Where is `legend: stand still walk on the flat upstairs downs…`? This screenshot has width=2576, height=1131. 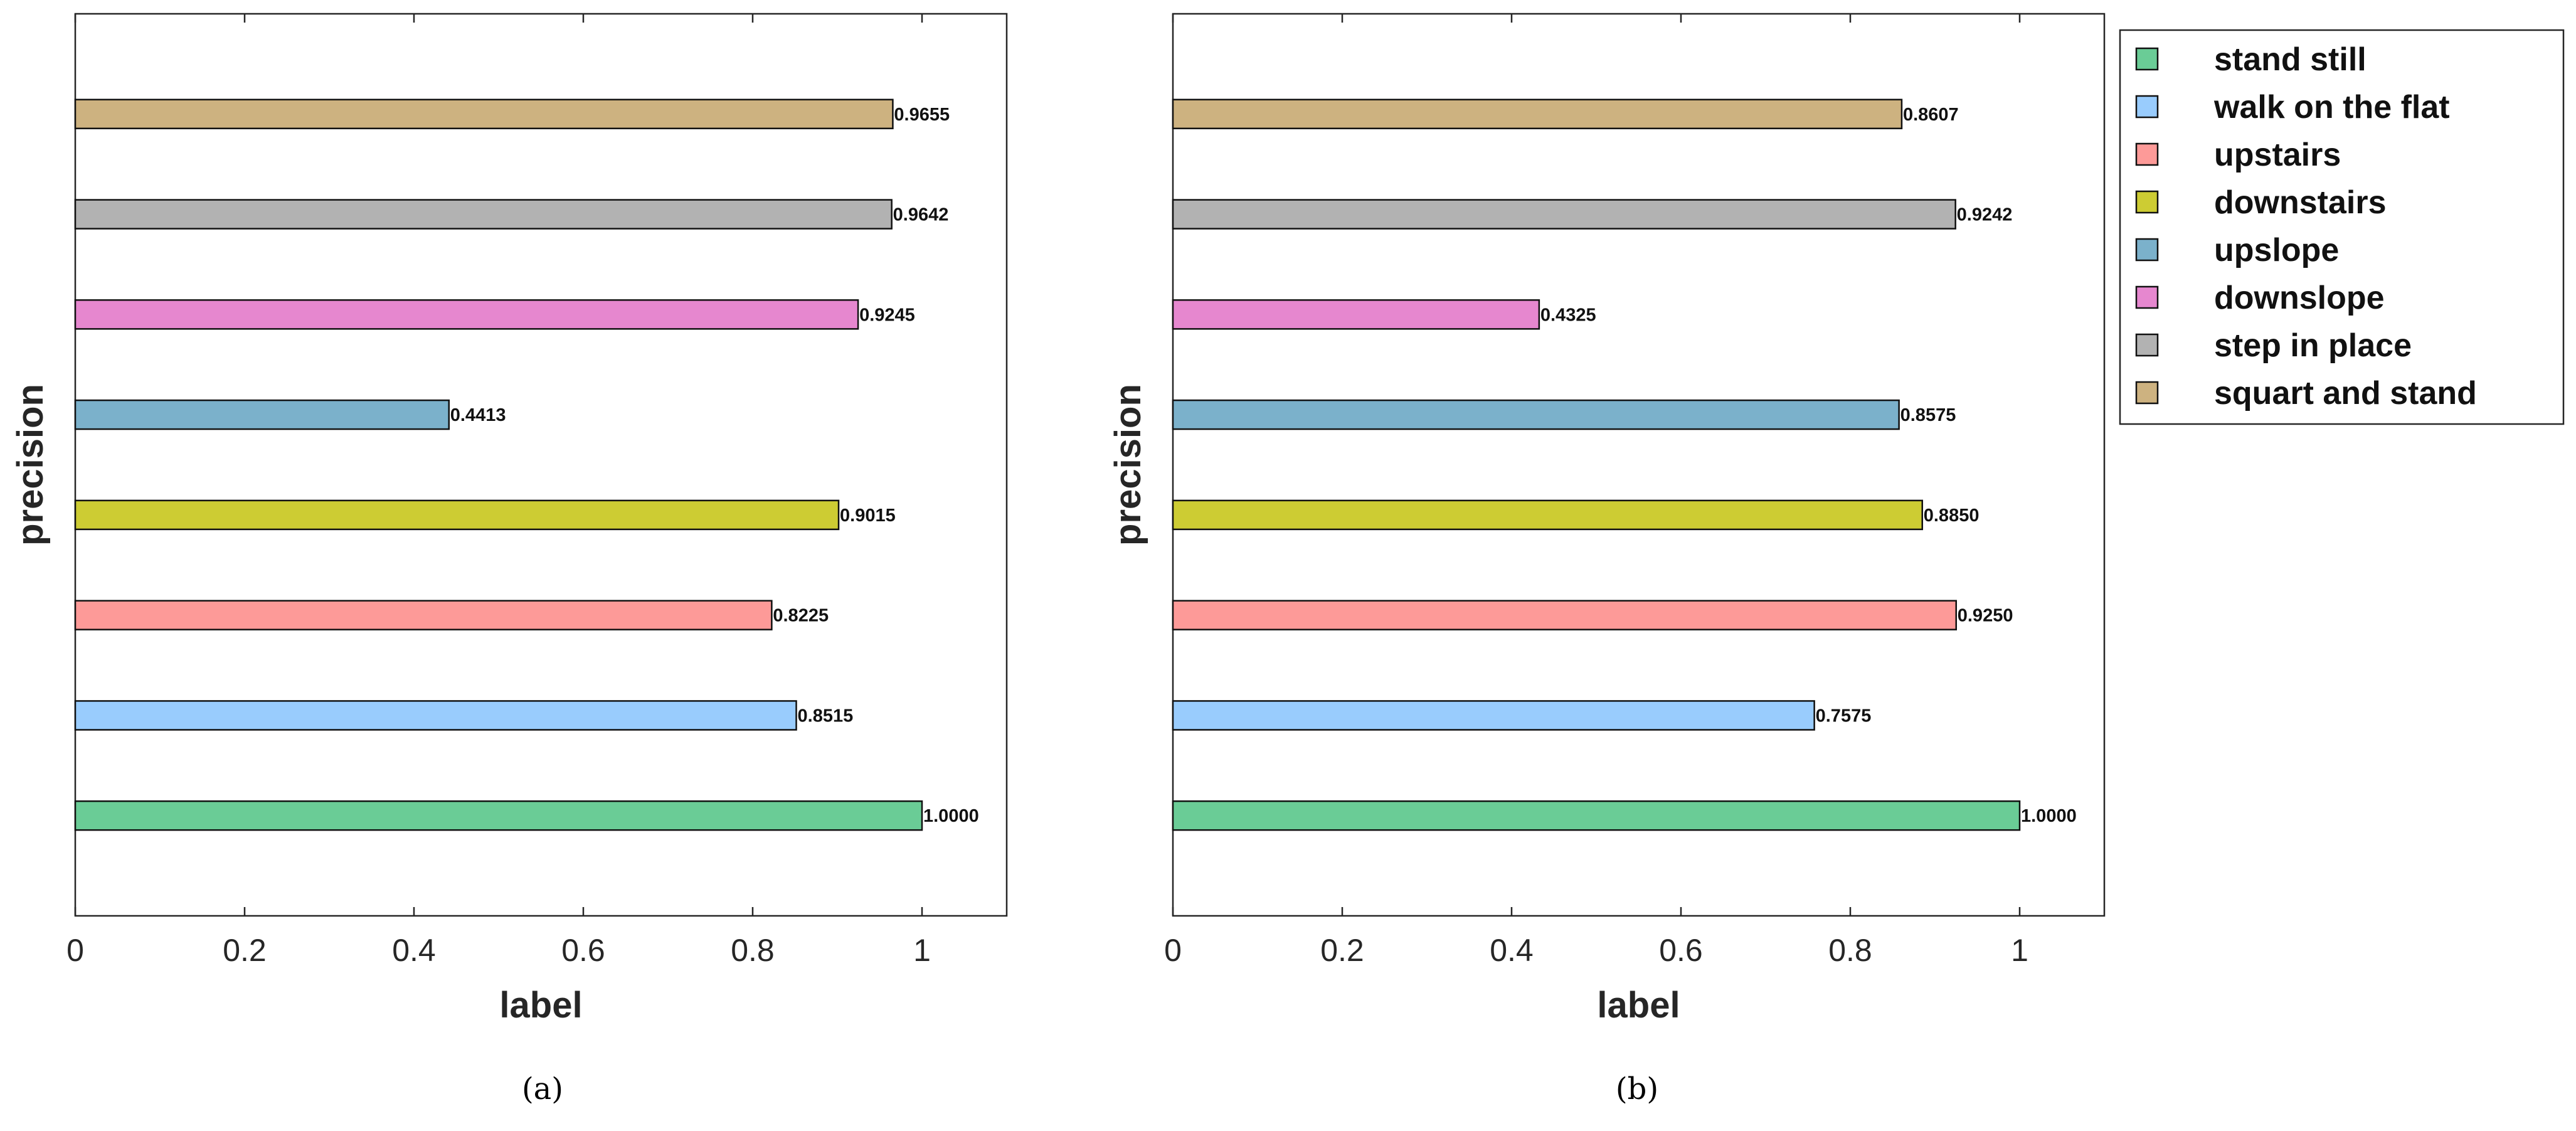
legend: stand still walk on the flat upstairs downs… is located at coordinates (2342, 227).